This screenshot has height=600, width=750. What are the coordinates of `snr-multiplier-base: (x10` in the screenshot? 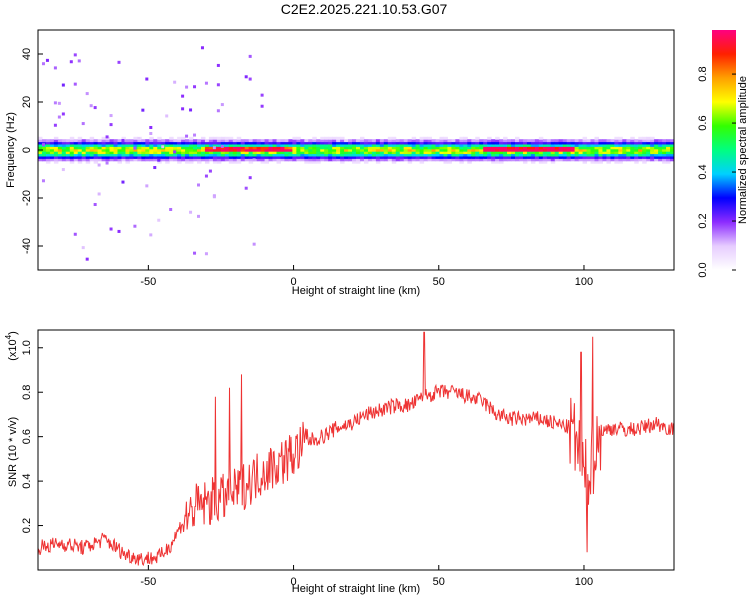 It's located at (13, 349).